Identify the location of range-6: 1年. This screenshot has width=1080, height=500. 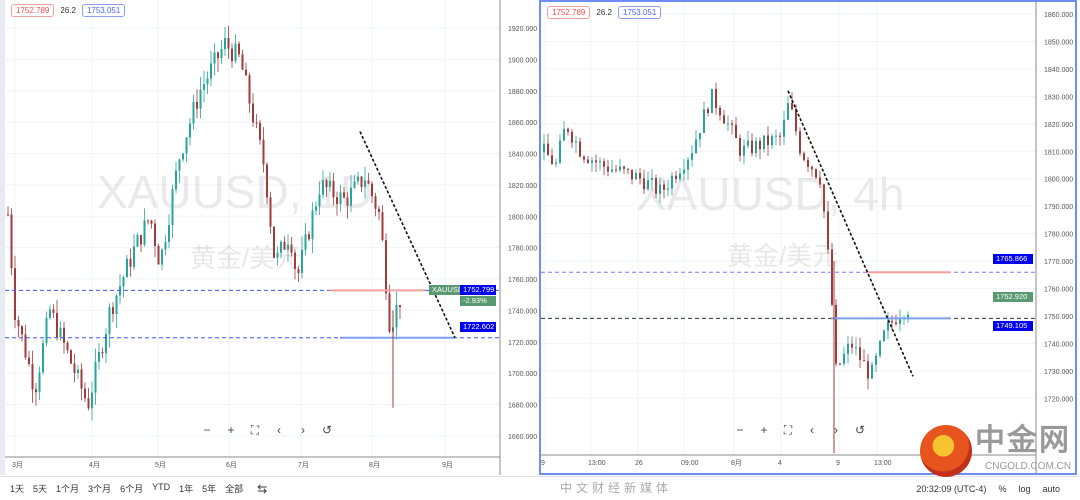
(186, 489).